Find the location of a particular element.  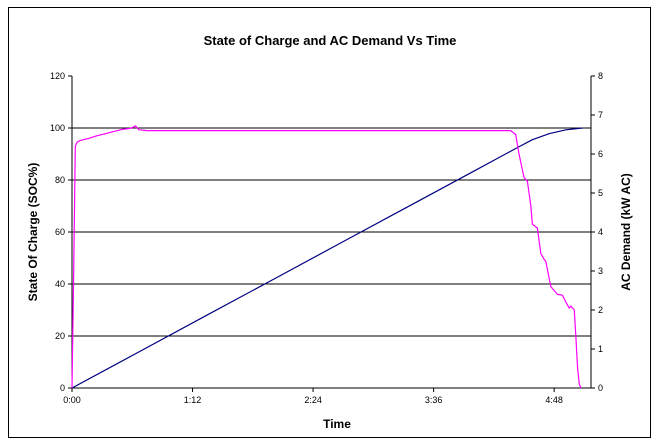

left-tick-label-40: 40 is located at coordinates (60, 284).